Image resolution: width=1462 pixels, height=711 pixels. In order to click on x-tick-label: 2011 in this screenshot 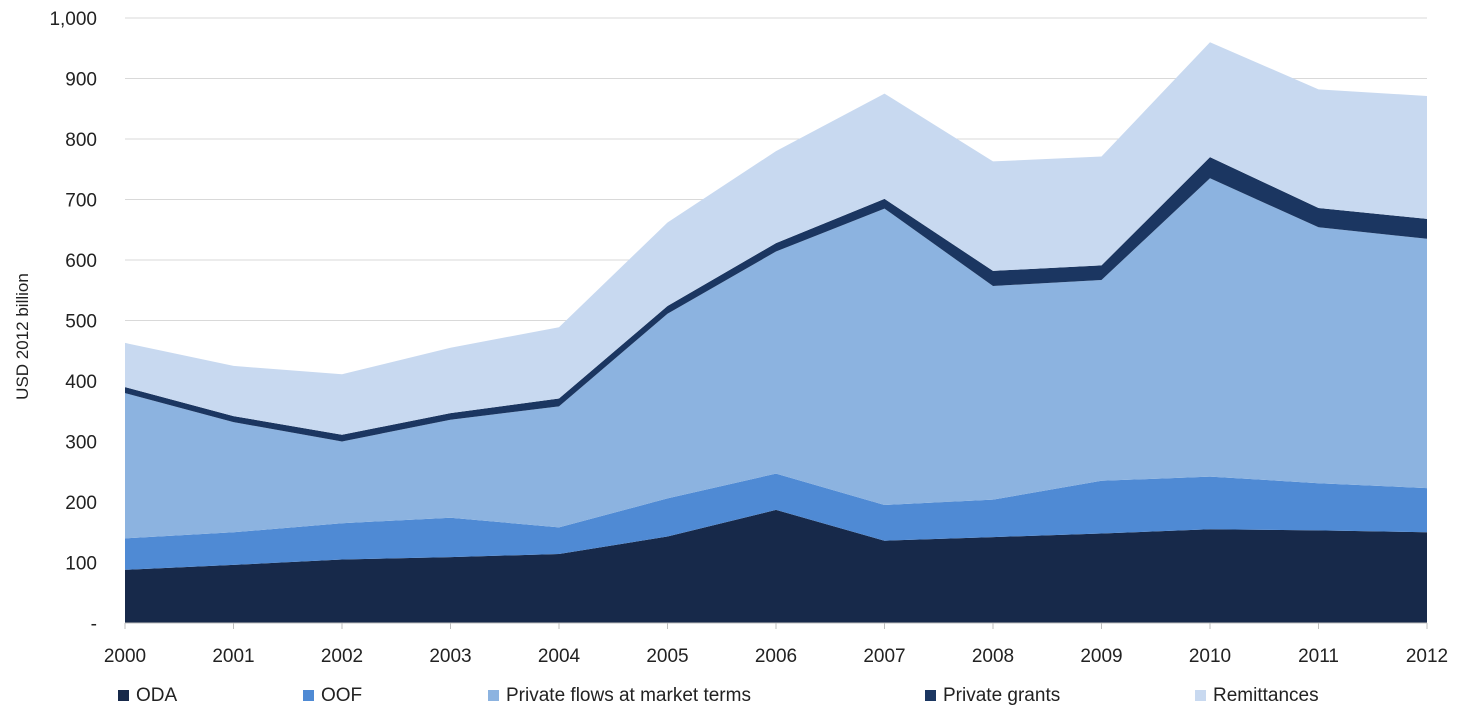, I will do `click(1318, 656)`.